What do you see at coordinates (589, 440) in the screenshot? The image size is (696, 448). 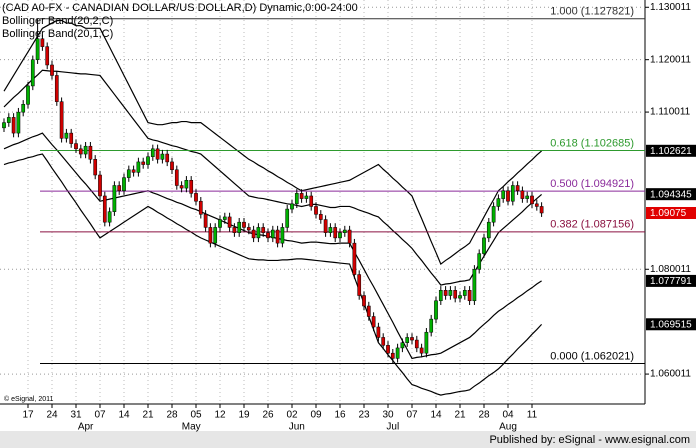 I see `publisher: Published by: eSignal - www.esignal.com` at bounding box center [589, 440].